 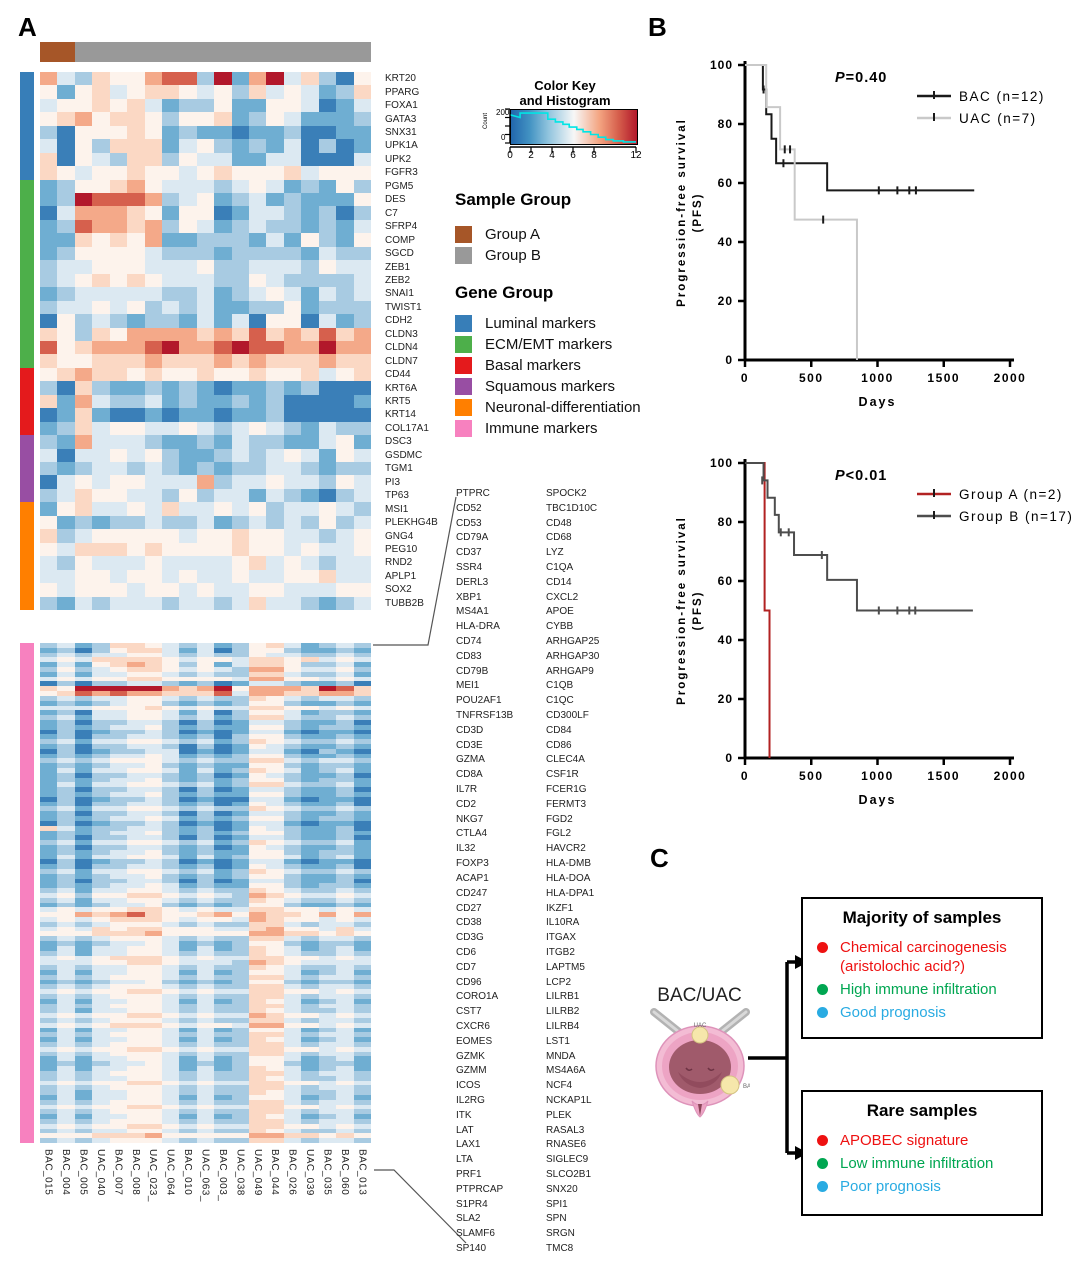 What do you see at coordinates (943, 776) in the screenshot?
I see `svg-text: 1500` at bounding box center [943, 776].